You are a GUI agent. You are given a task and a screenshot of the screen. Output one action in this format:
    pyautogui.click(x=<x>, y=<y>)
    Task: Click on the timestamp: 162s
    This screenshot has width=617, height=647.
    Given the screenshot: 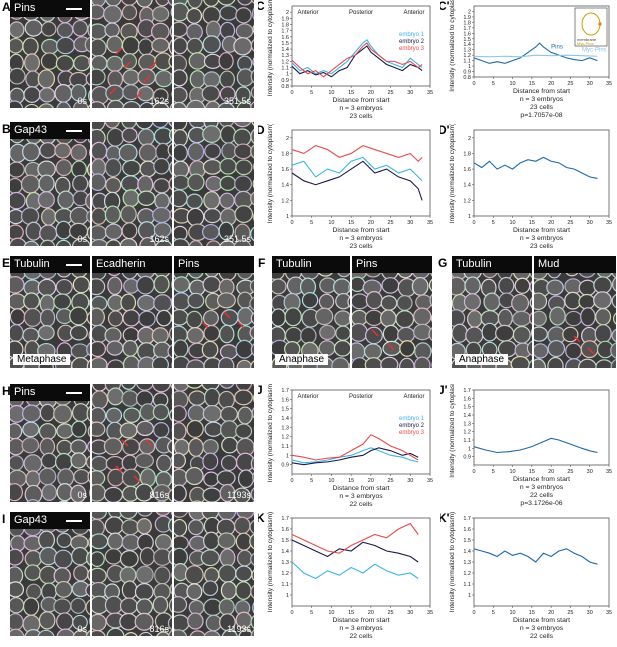 What is the action you would take?
    pyautogui.click(x=159, y=239)
    